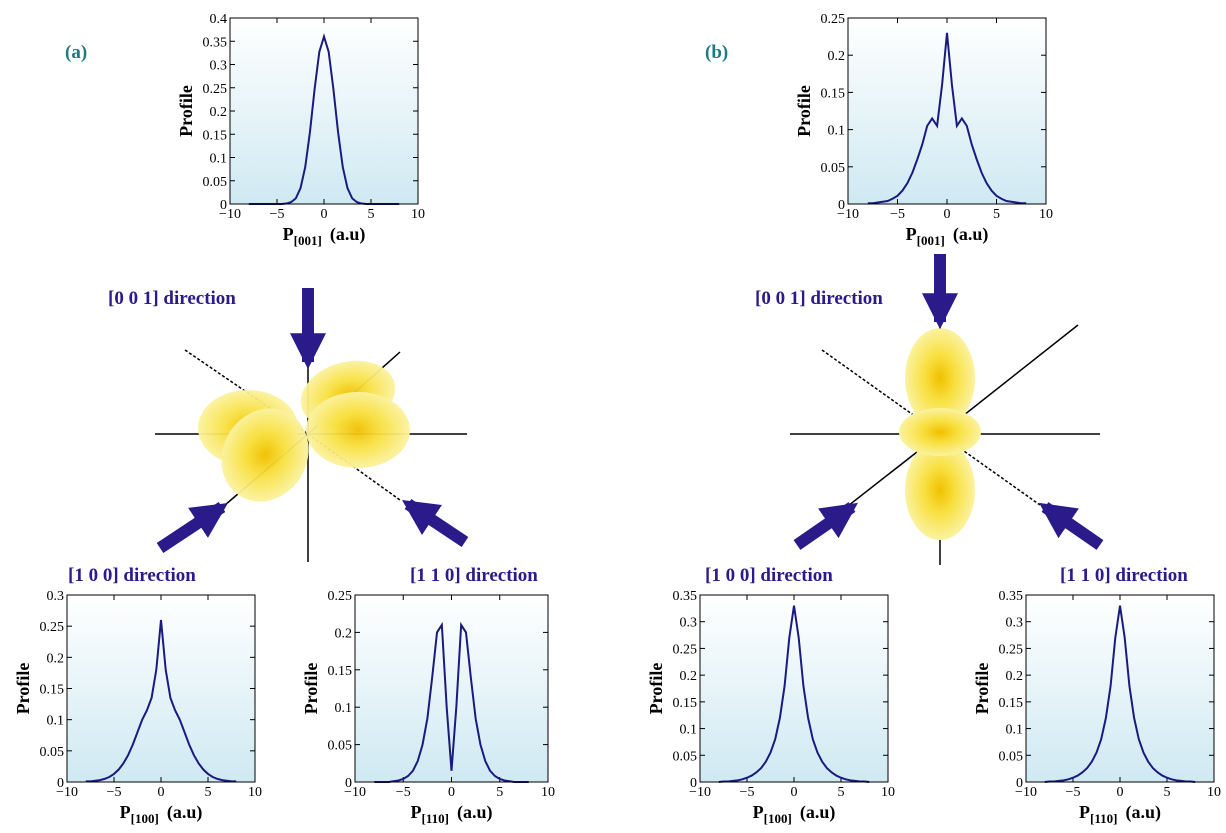 The width and height of the screenshot is (1226, 833). Describe the element at coordinates (172, 298) in the screenshot. I see `direction-label: [0 0 1] direction` at that location.